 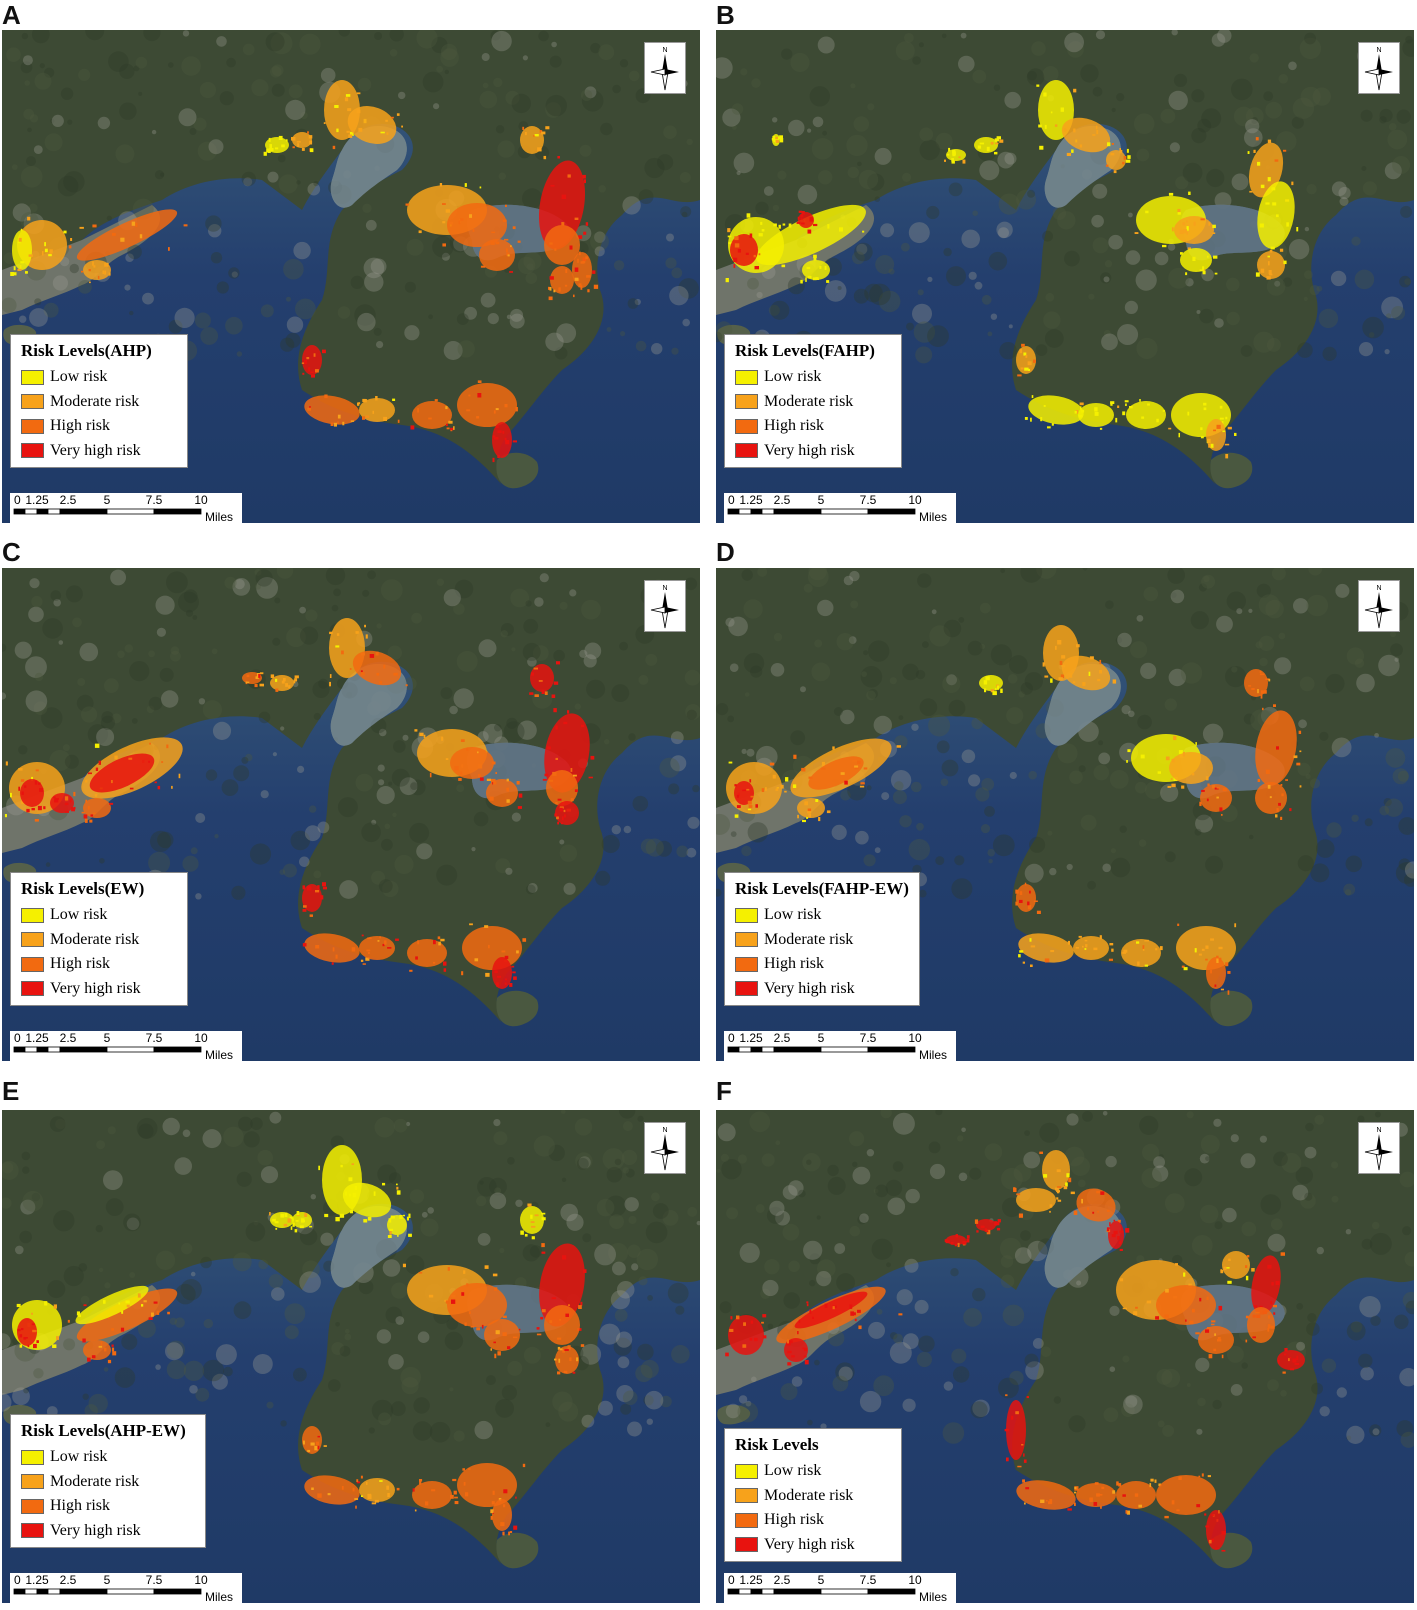 What do you see at coordinates (746, 402) in the screenshot?
I see `legend-swatch` at bounding box center [746, 402].